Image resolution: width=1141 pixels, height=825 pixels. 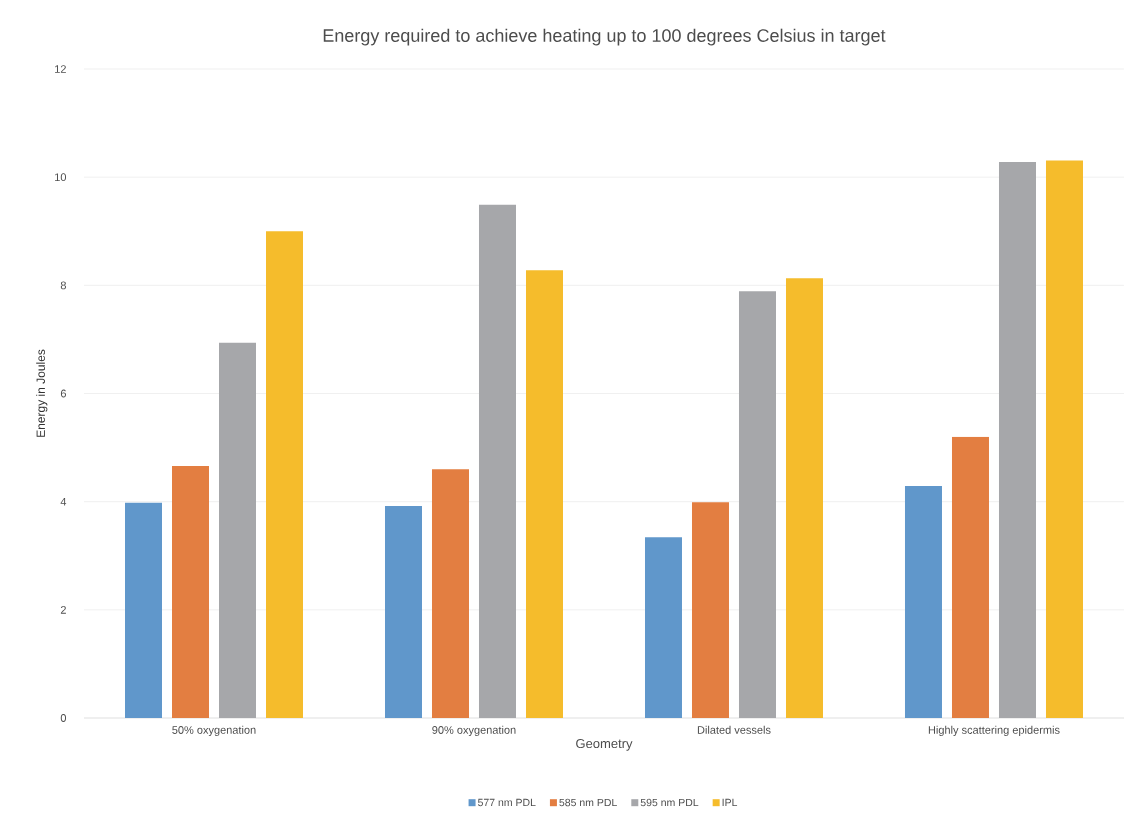 I want to click on chart-title: Energy required to achieve heating up to 100 degrees Celsius in target, so click(x=604, y=37).